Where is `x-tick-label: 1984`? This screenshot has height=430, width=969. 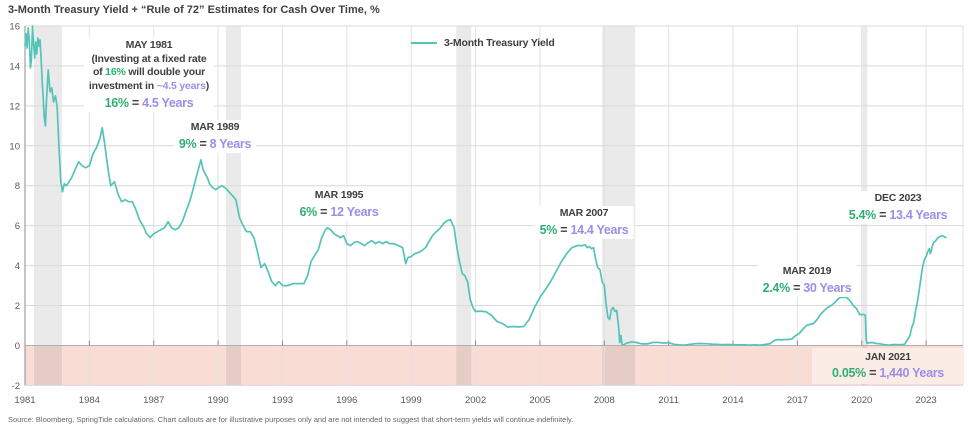 x-tick-label: 1984 is located at coordinates (89, 400).